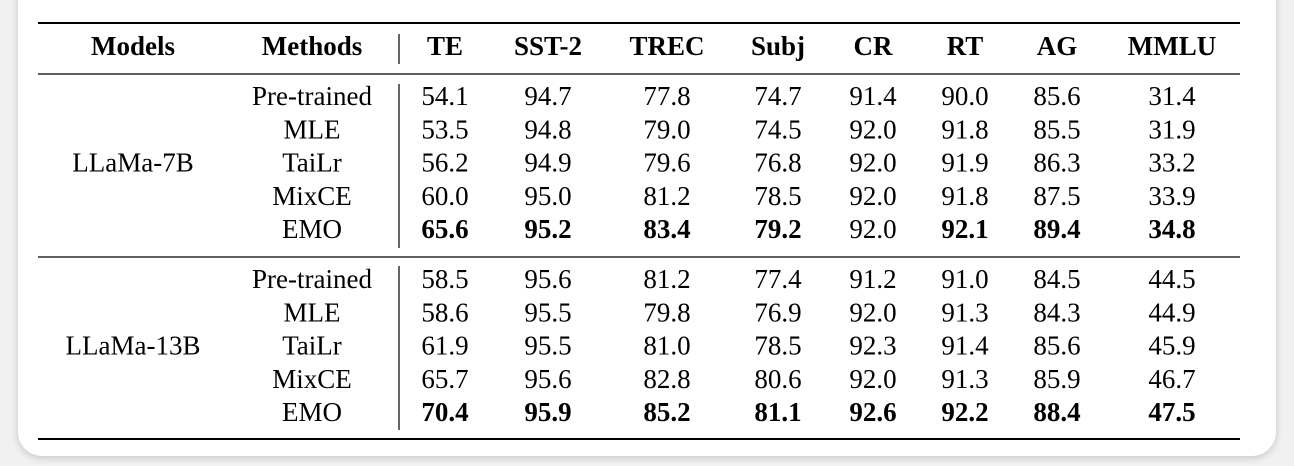  What do you see at coordinates (444, 412) in the screenshot?
I see `cell-value: 70.4` at bounding box center [444, 412].